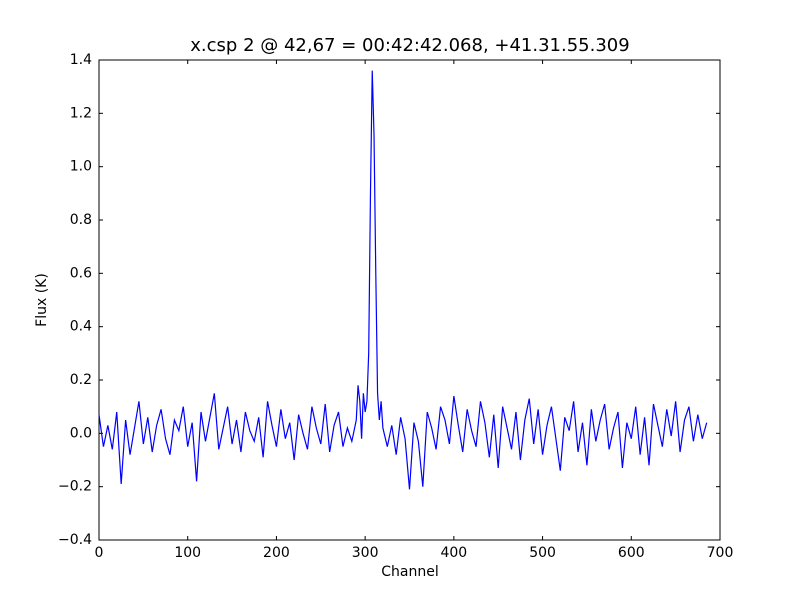  Describe the element at coordinates (720, 553) in the screenshot. I see `x-tick-label: 700` at that location.